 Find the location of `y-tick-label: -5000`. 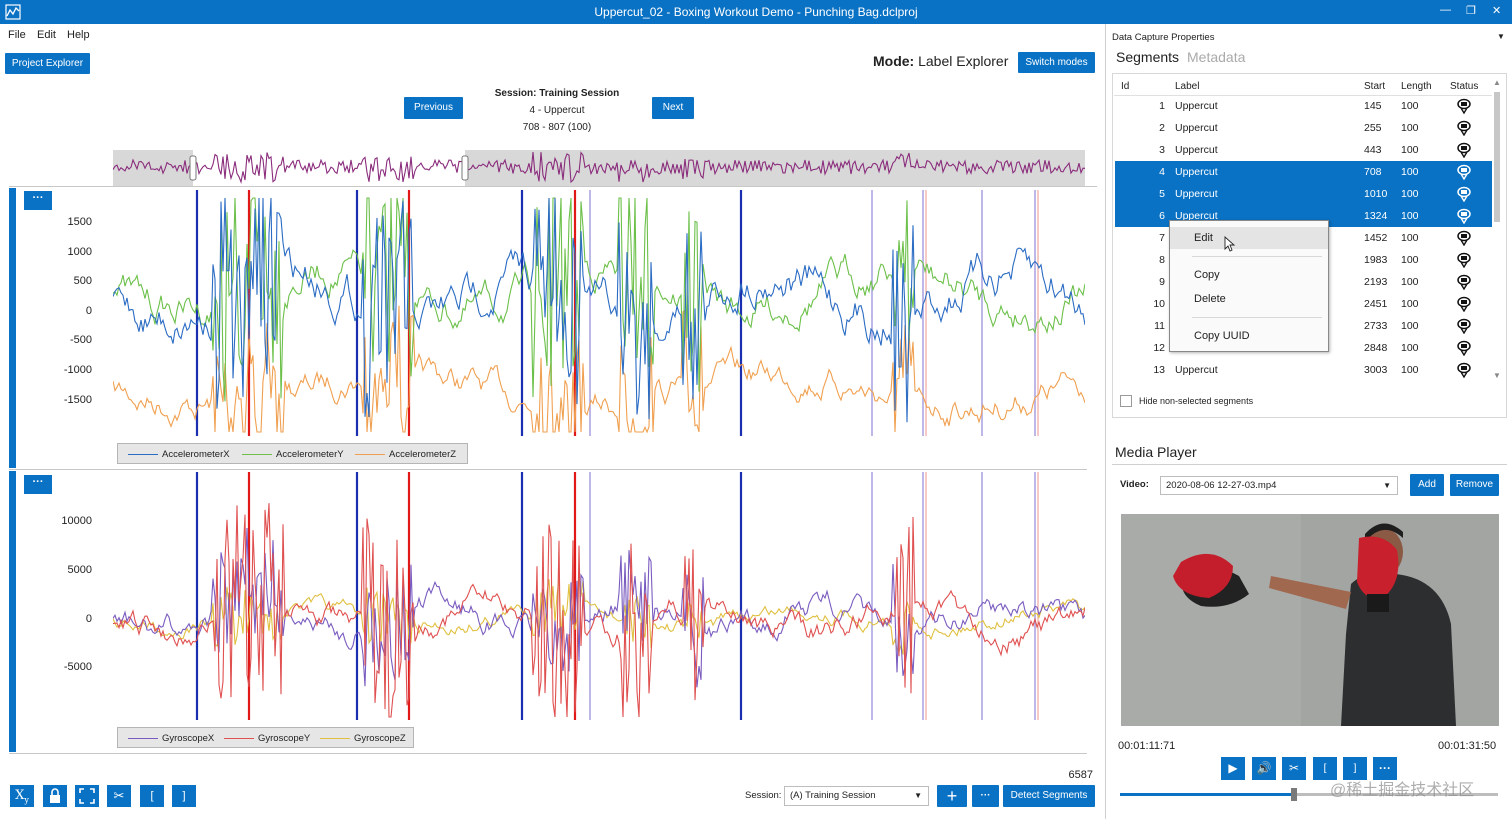

y-tick-label: -5000 is located at coordinates (77, 667).